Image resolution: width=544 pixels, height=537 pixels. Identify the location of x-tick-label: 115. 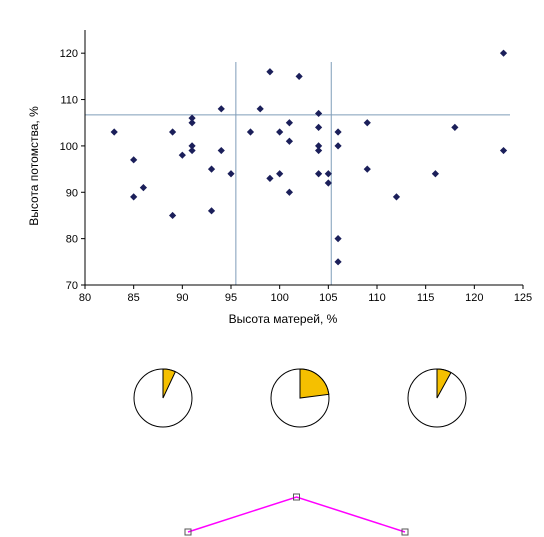
(426, 298).